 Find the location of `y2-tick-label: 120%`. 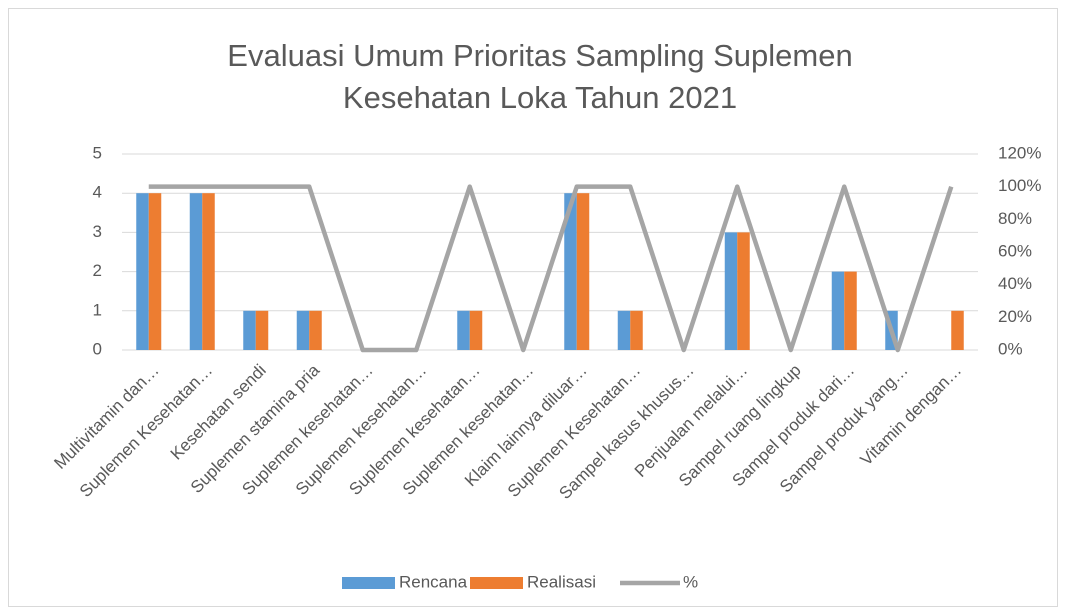

y2-tick-label: 120% is located at coordinates (1019, 152).